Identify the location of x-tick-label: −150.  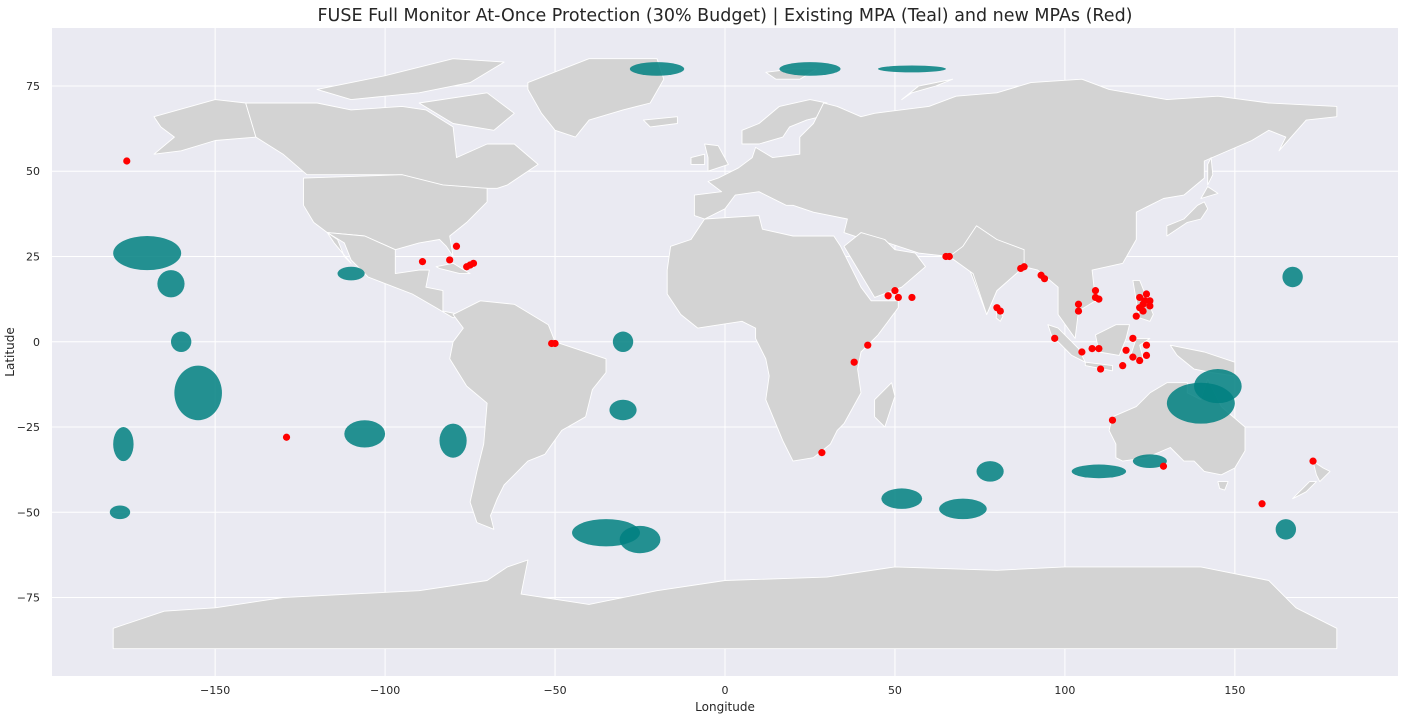
(215, 690).